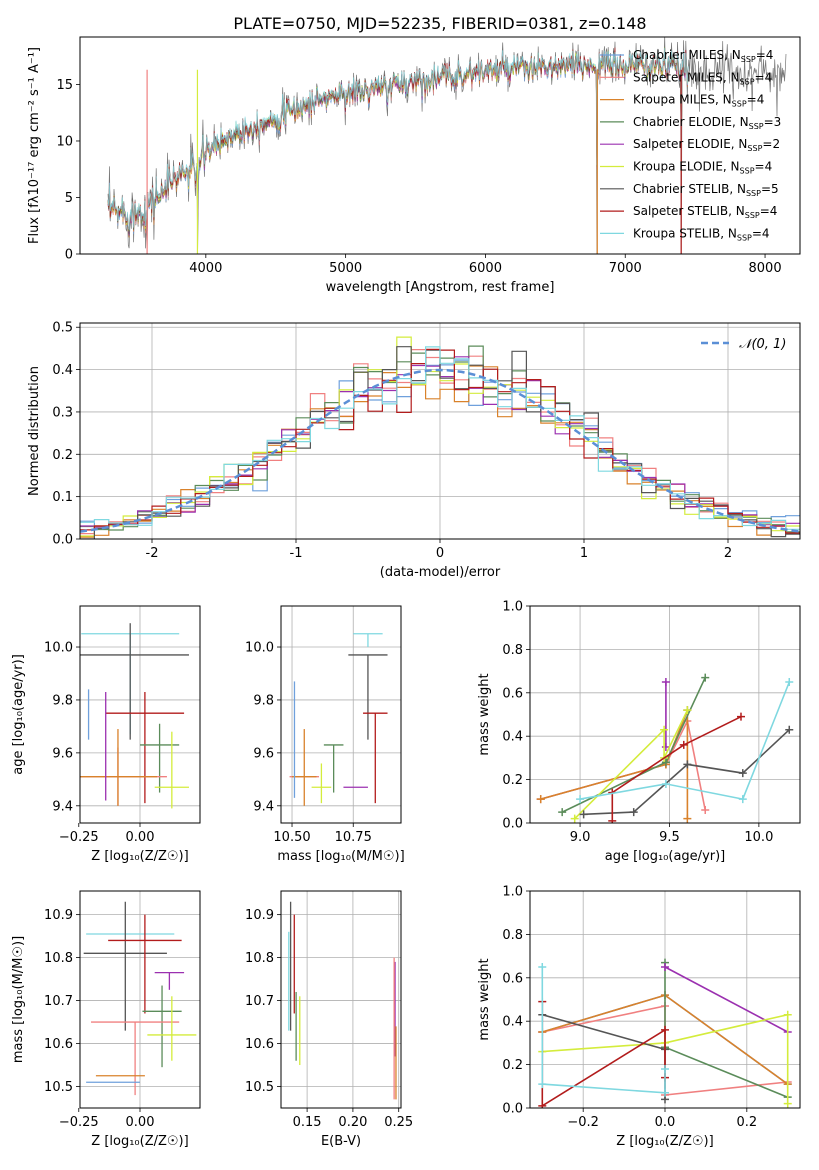 This screenshot has width=819, height=1170. I want to click on y-tick-label: 9.4, so click(263, 806).